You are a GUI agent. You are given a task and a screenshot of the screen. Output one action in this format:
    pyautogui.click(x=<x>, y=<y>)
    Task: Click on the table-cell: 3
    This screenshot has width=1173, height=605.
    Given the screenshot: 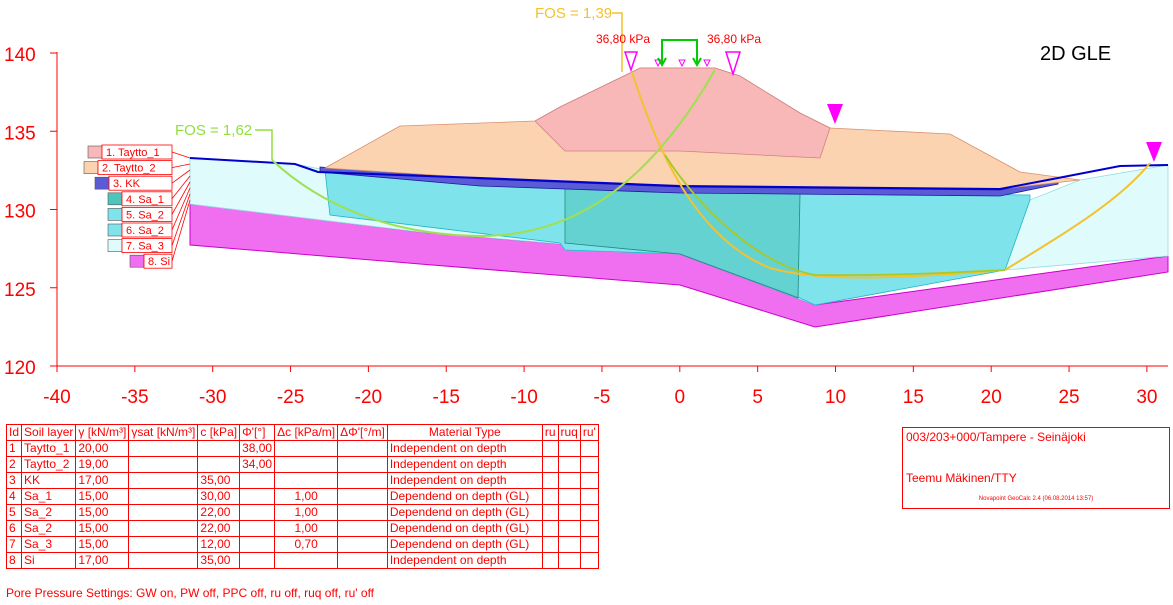 What is the action you would take?
    pyautogui.click(x=14, y=480)
    